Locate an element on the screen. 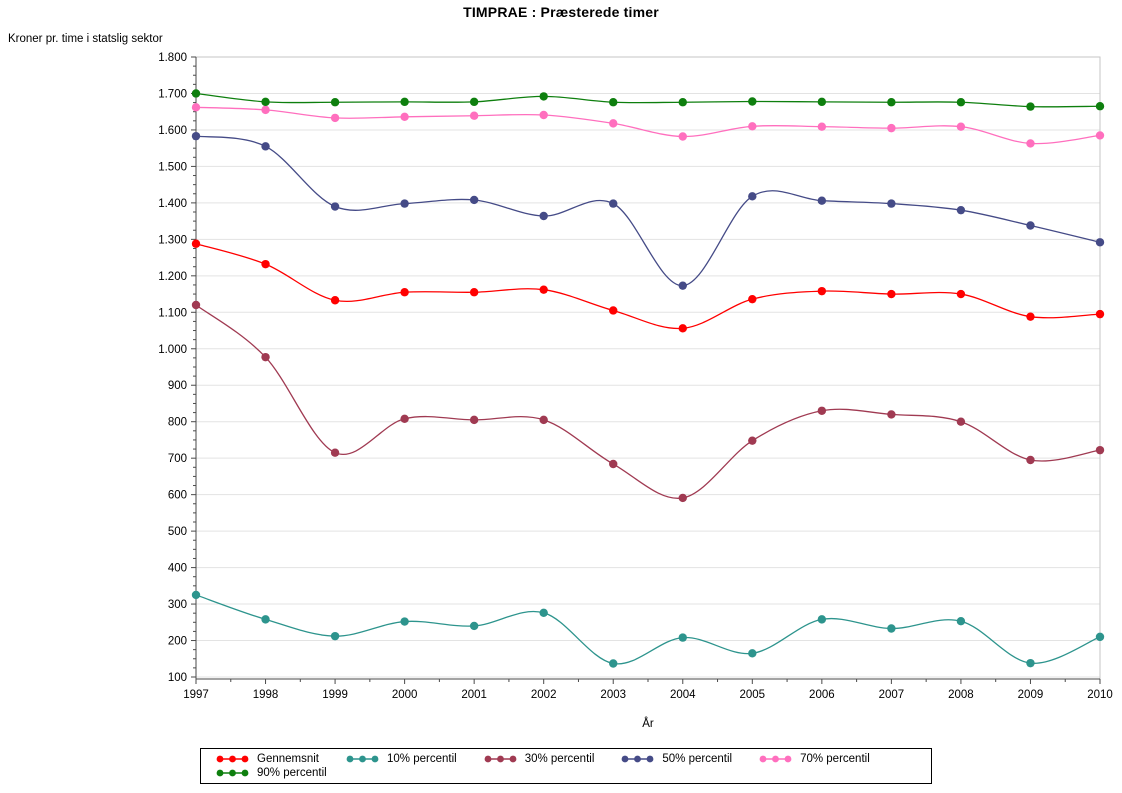  data-point-10-percentil-2008 is located at coordinates (961, 621).